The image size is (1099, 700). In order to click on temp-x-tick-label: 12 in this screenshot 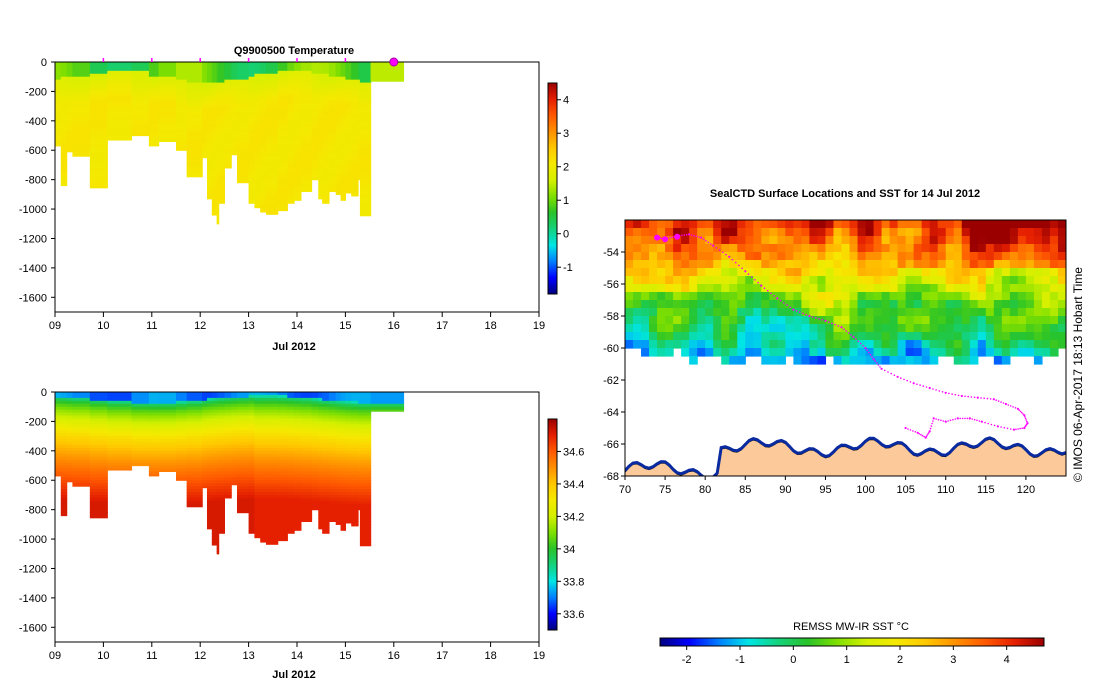, I will do `click(200, 326)`.